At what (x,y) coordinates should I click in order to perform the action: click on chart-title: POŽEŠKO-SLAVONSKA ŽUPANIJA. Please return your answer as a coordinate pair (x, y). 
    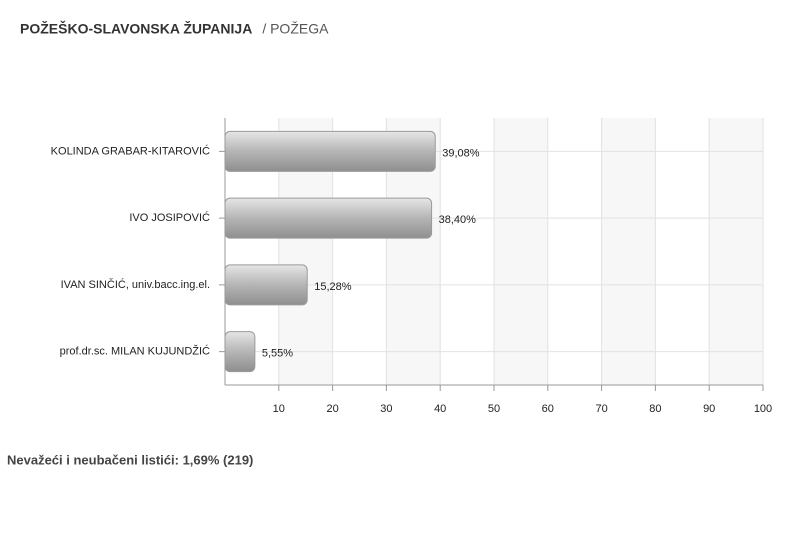
    Looking at the image, I should click on (136, 28).